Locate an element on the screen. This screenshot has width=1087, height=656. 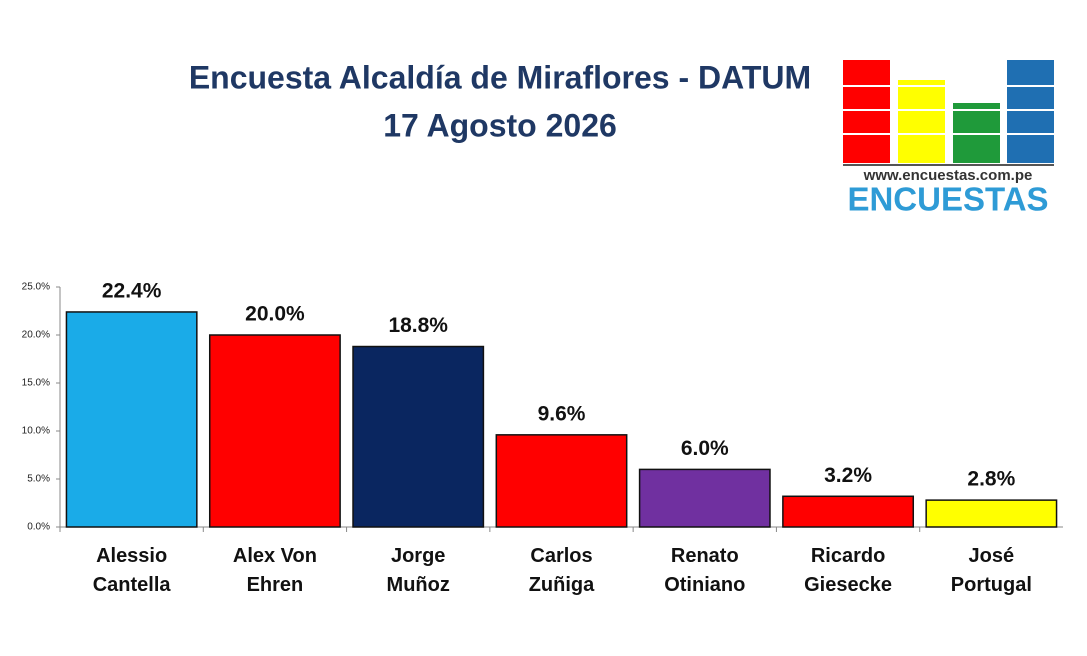
x-tick-label: Ricardo Giesecke is located at coordinates (848, 570).